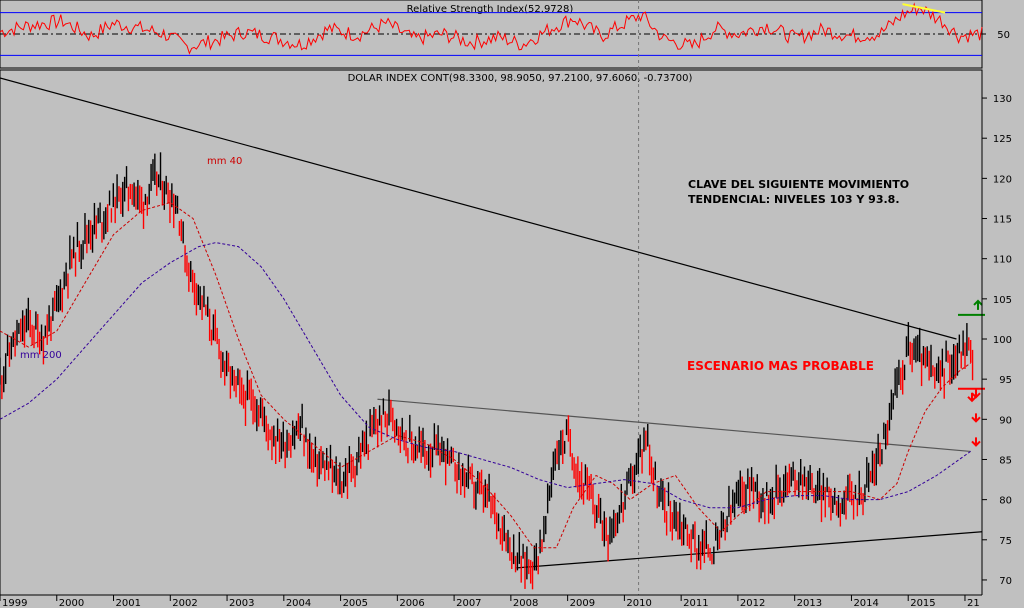  What do you see at coordinates (978, 304) in the screenshot?
I see `level-arrow-up` at bounding box center [978, 304].